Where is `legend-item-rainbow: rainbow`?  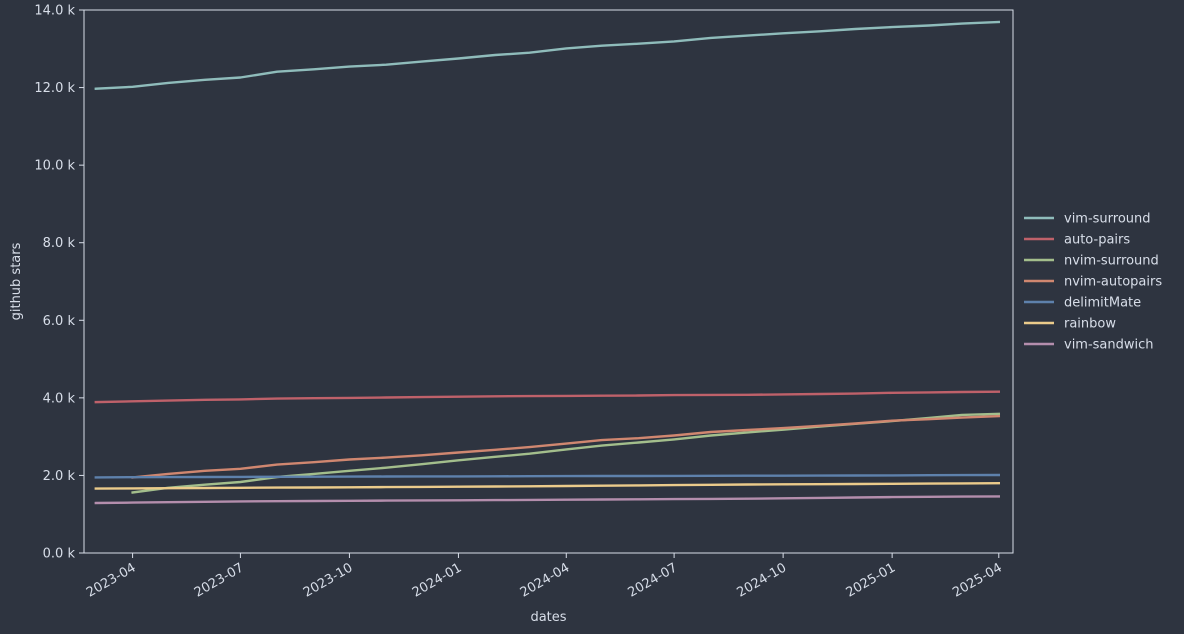 legend-item-rainbow: rainbow is located at coordinates (1070, 324).